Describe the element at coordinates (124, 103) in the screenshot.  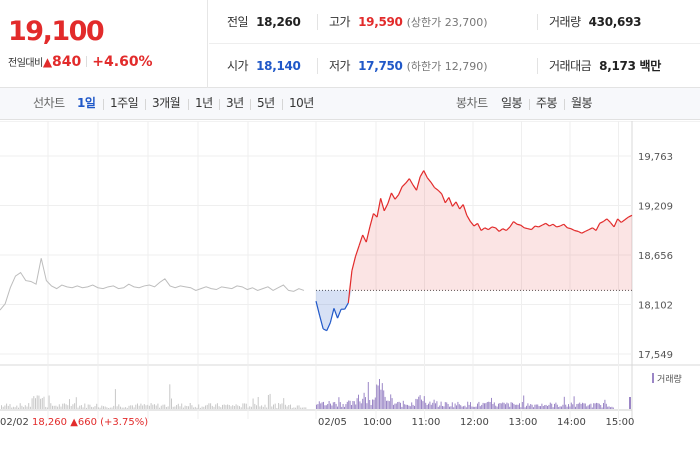
I see `tab-1w: 1주일` at that location.